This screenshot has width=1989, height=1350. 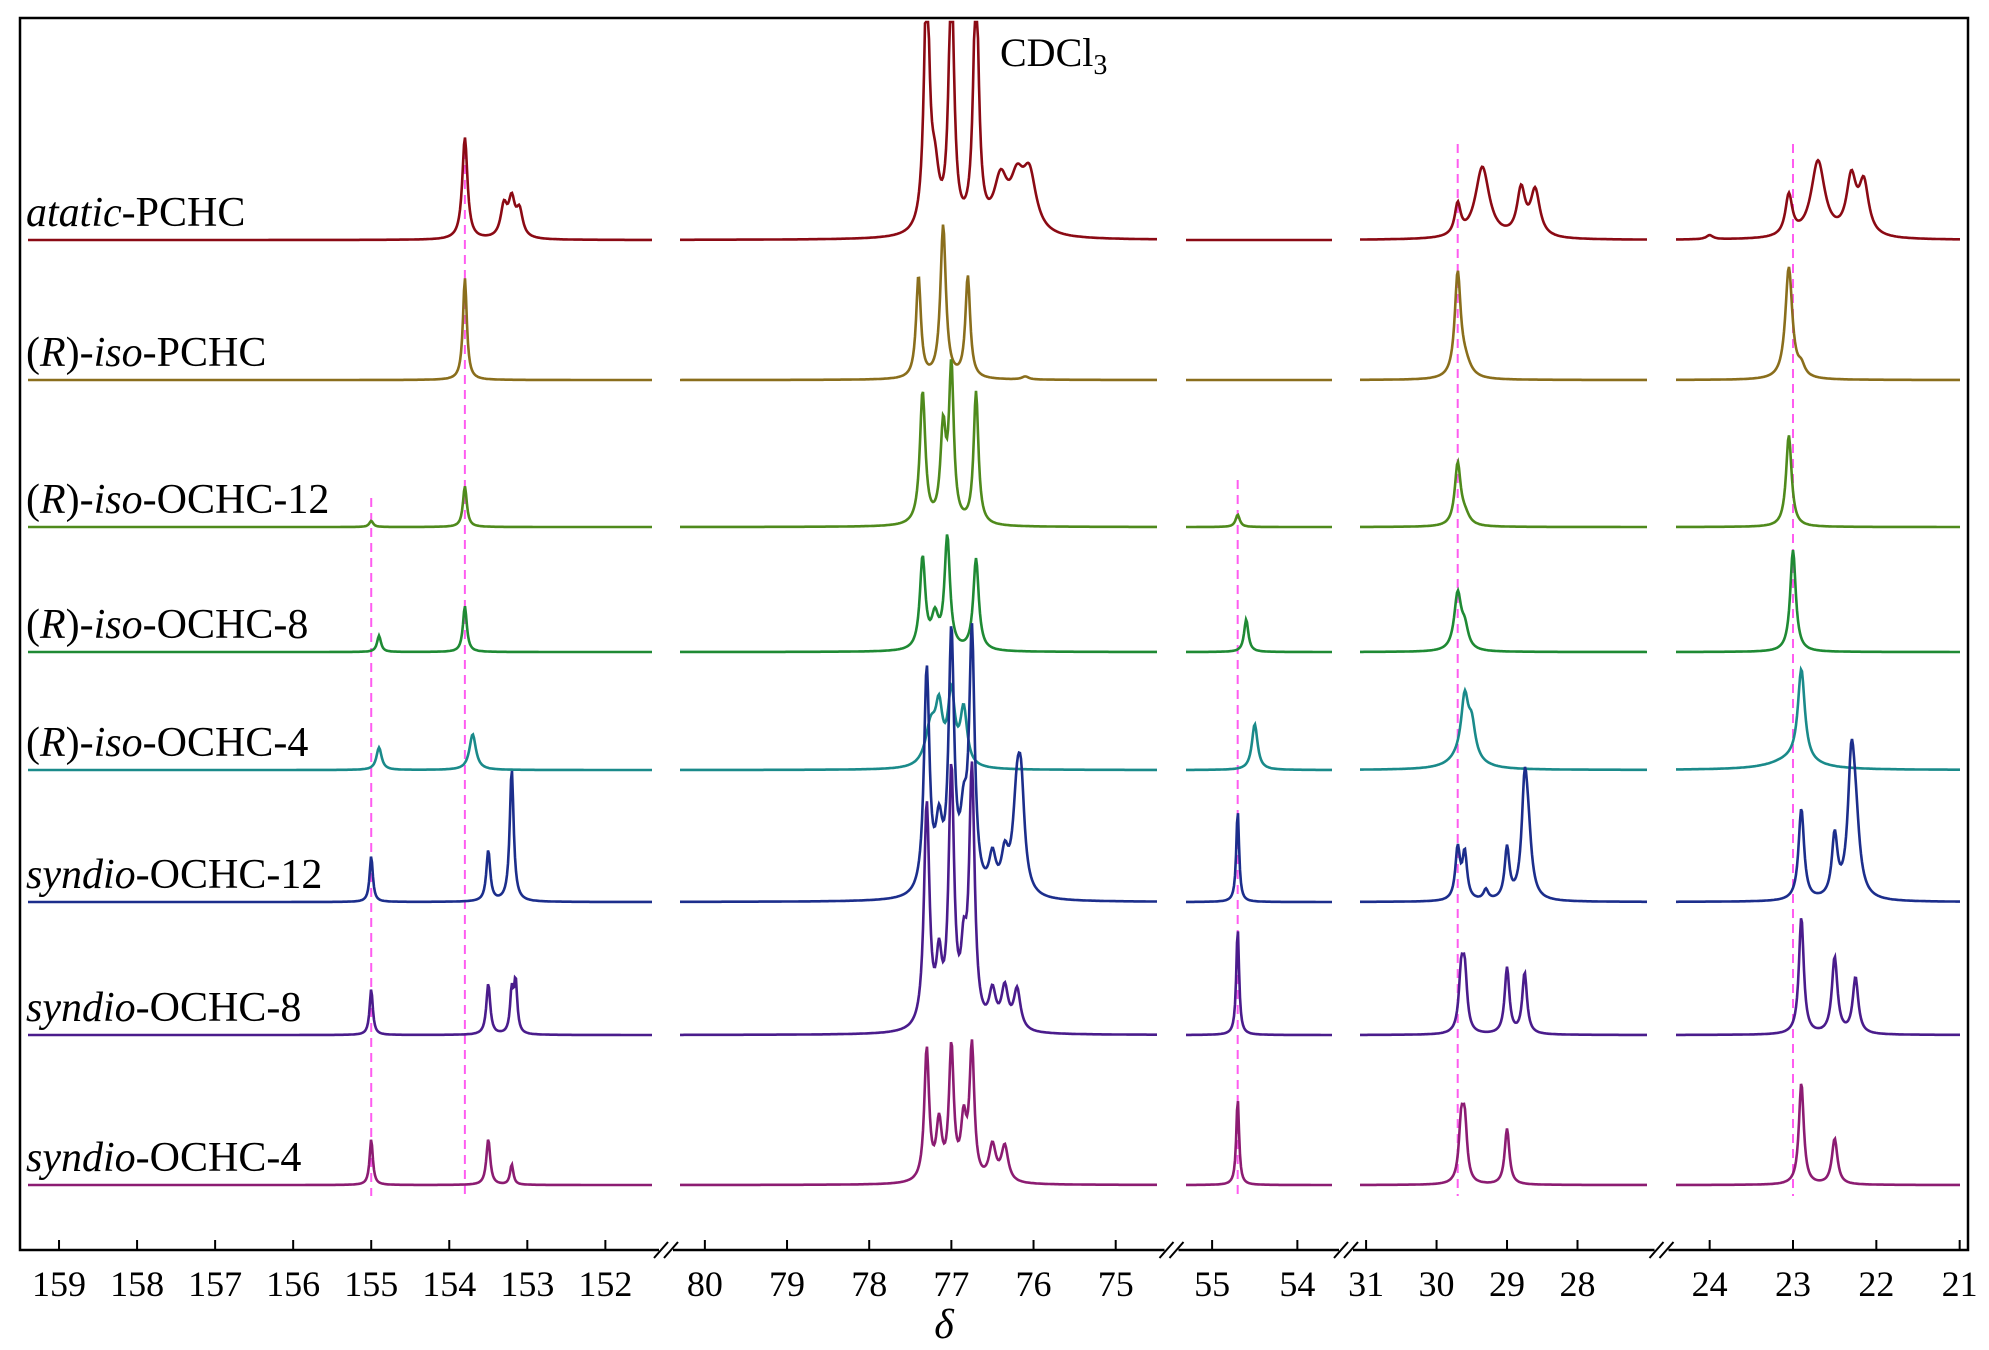 I want to click on solvent-annotation: CDCl3, so click(x=1053, y=55).